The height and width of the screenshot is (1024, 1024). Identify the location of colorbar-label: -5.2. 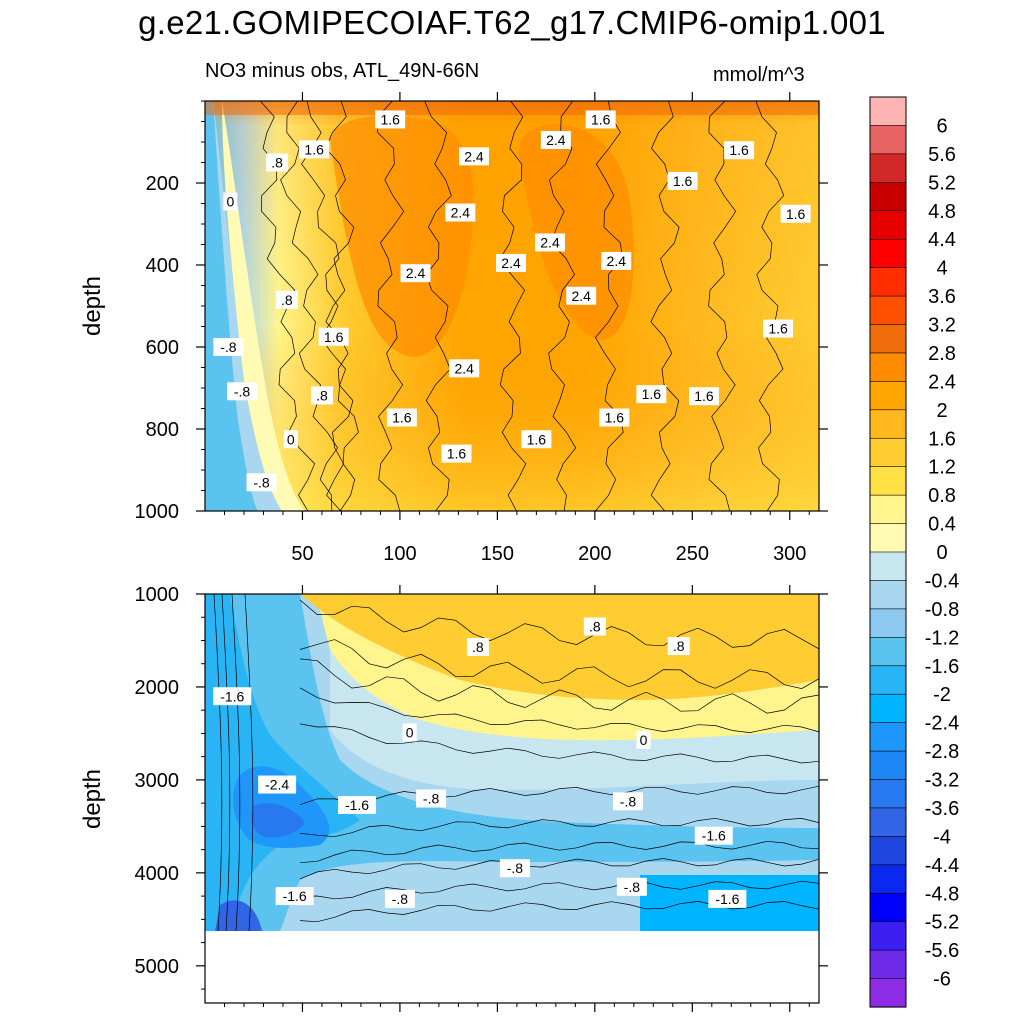
(942, 923).